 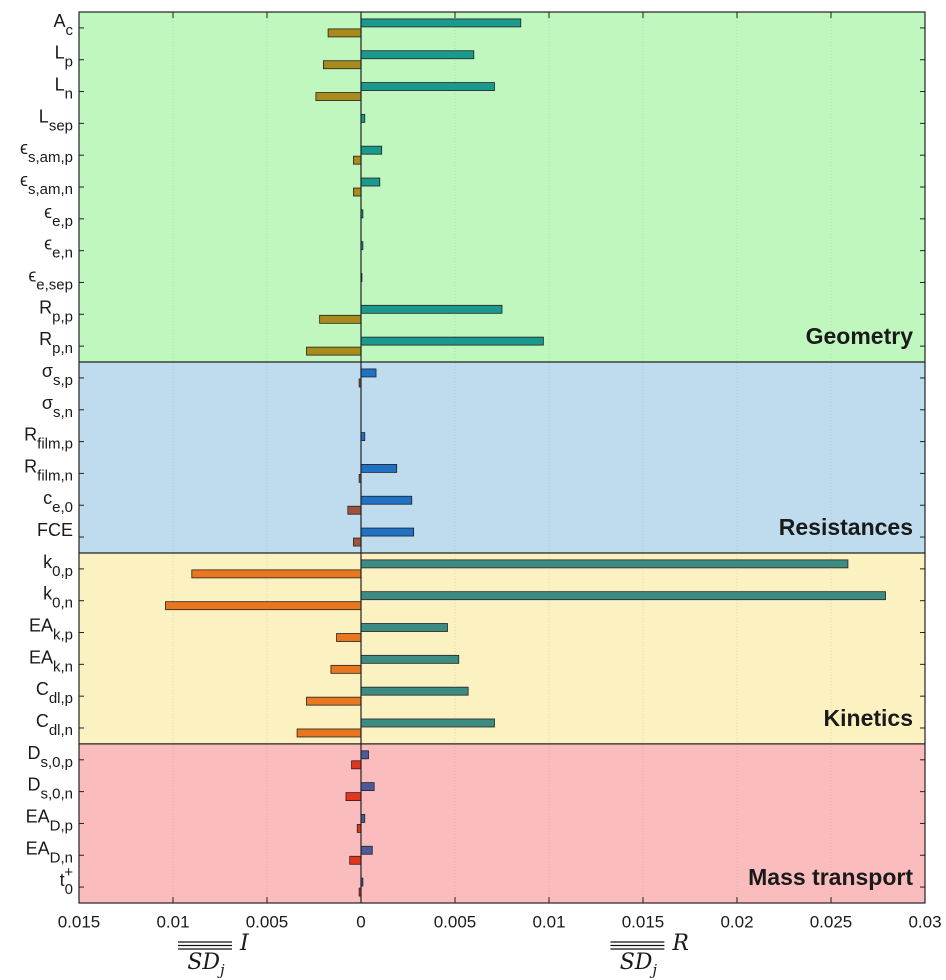 I want to click on label-subscript: e,sep, so click(x=54, y=284).